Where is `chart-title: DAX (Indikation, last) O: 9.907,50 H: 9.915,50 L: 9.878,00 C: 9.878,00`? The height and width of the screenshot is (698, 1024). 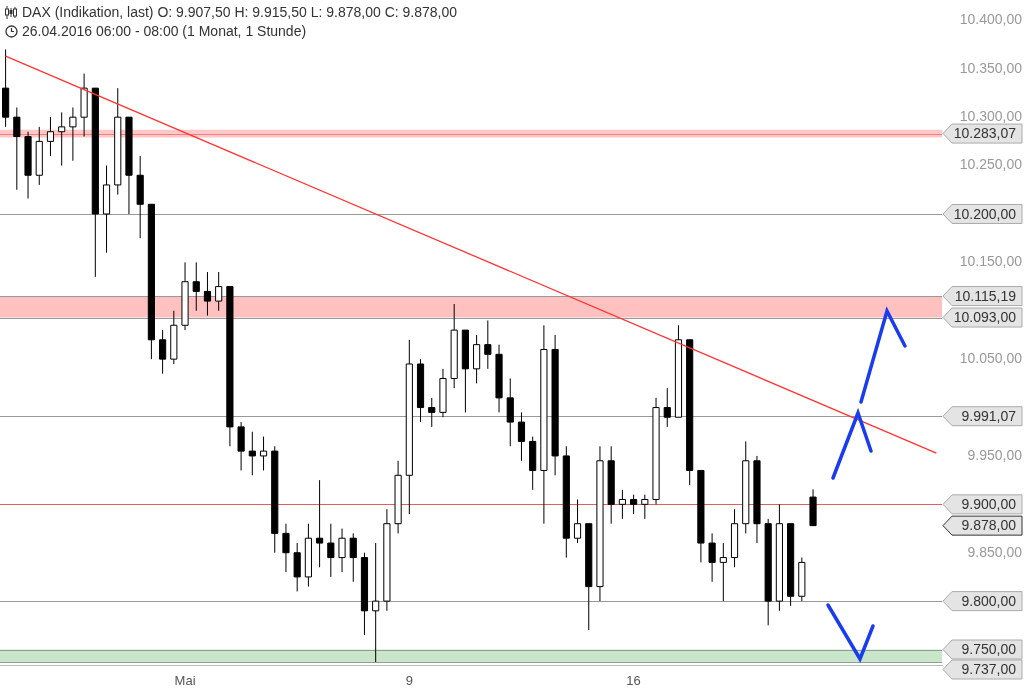 chart-title: DAX (Indikation, last) O: 9.907,50 H: 9.915,50 L: 9.878,00 C: 9.878,00 is located at coordinates (240, 12).